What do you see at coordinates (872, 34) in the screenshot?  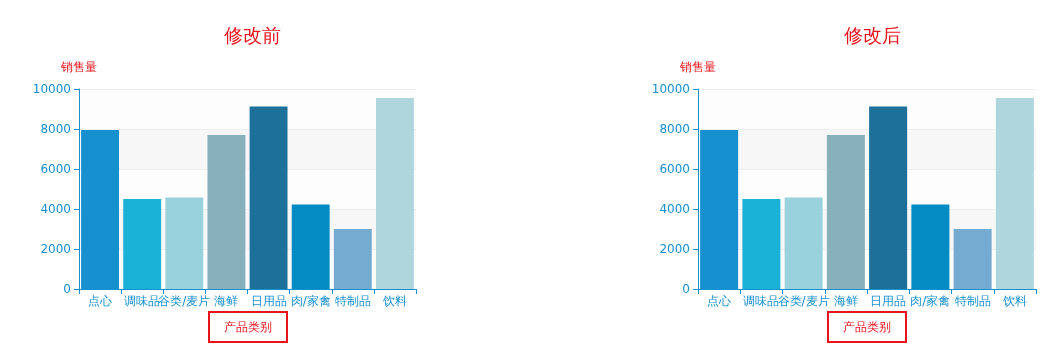 I see `chart-title: 修改后` at bounding box center [872, 34].